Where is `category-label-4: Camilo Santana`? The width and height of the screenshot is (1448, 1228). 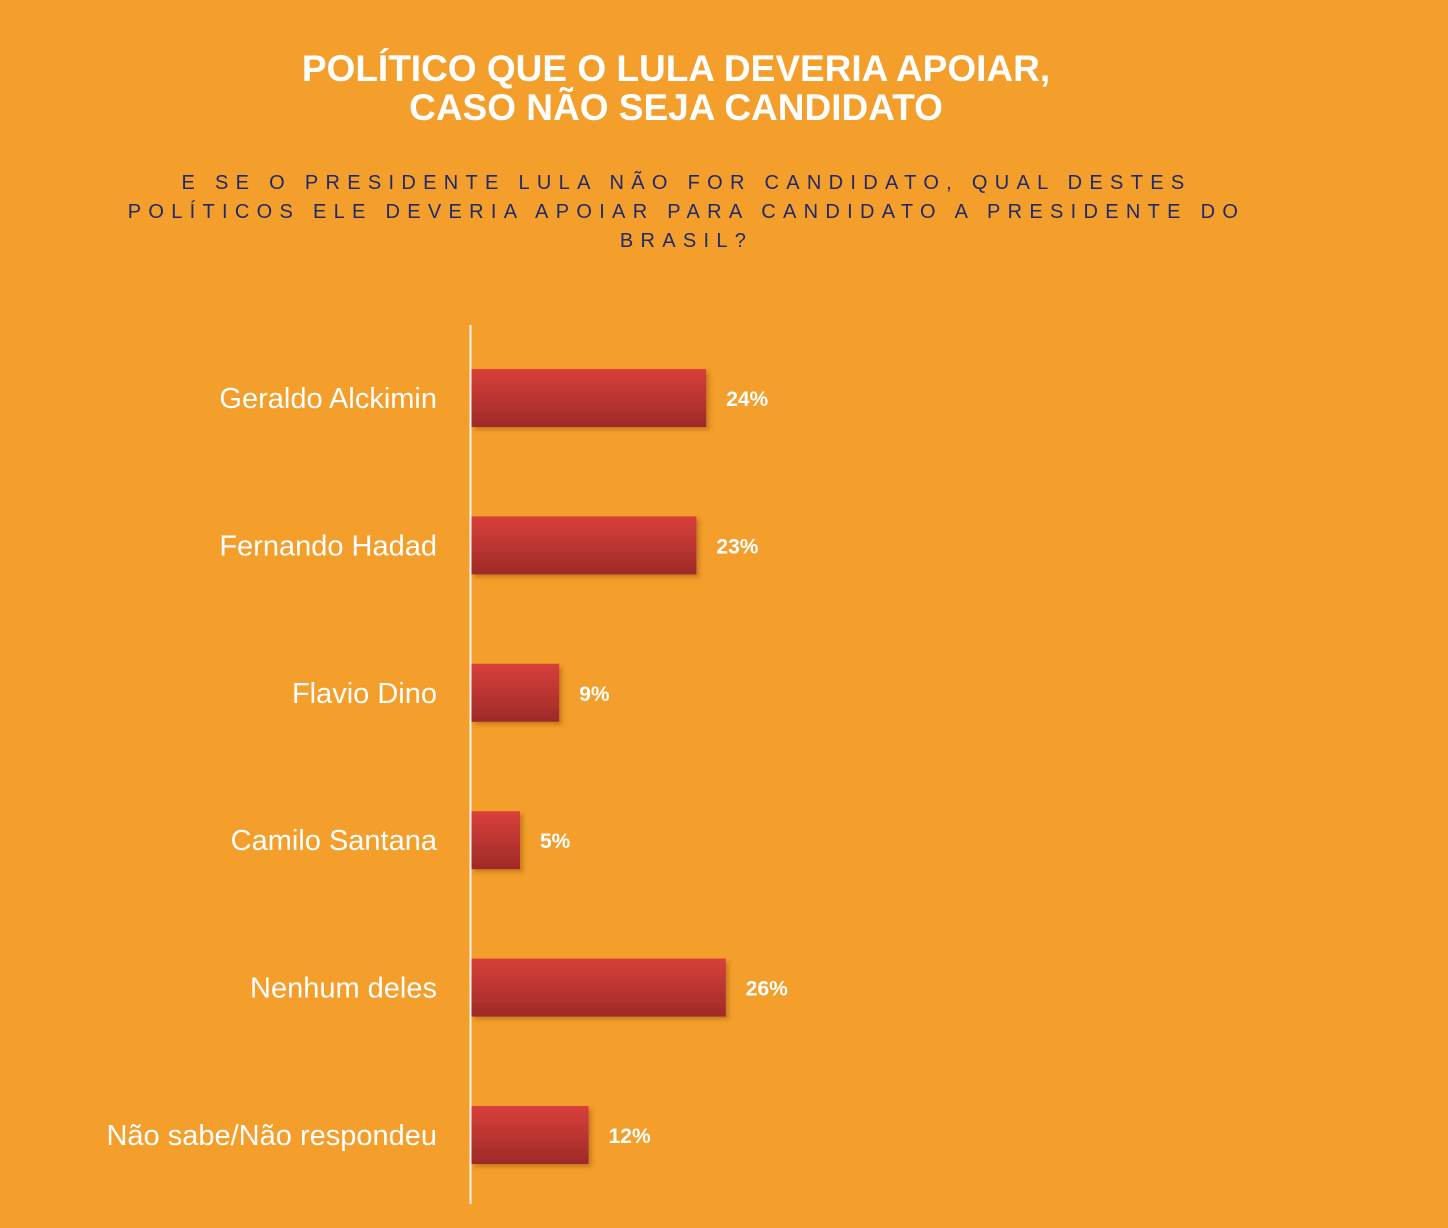
category-label-4: Camilo Santana is located at coordinates (334, 841).